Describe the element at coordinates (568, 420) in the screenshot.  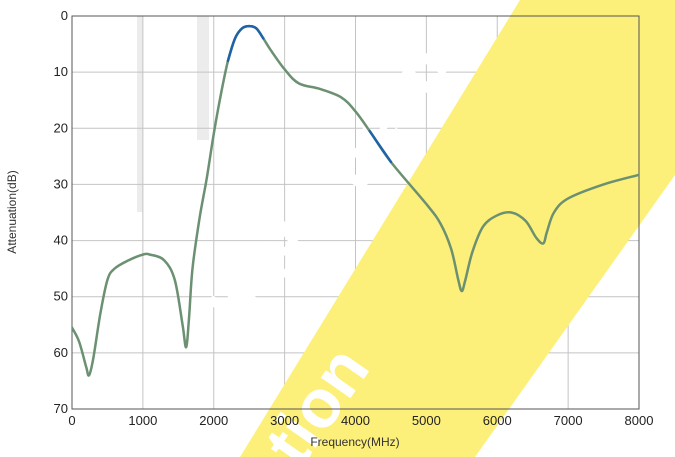
I see `x-tick-label: 7000` at that location.